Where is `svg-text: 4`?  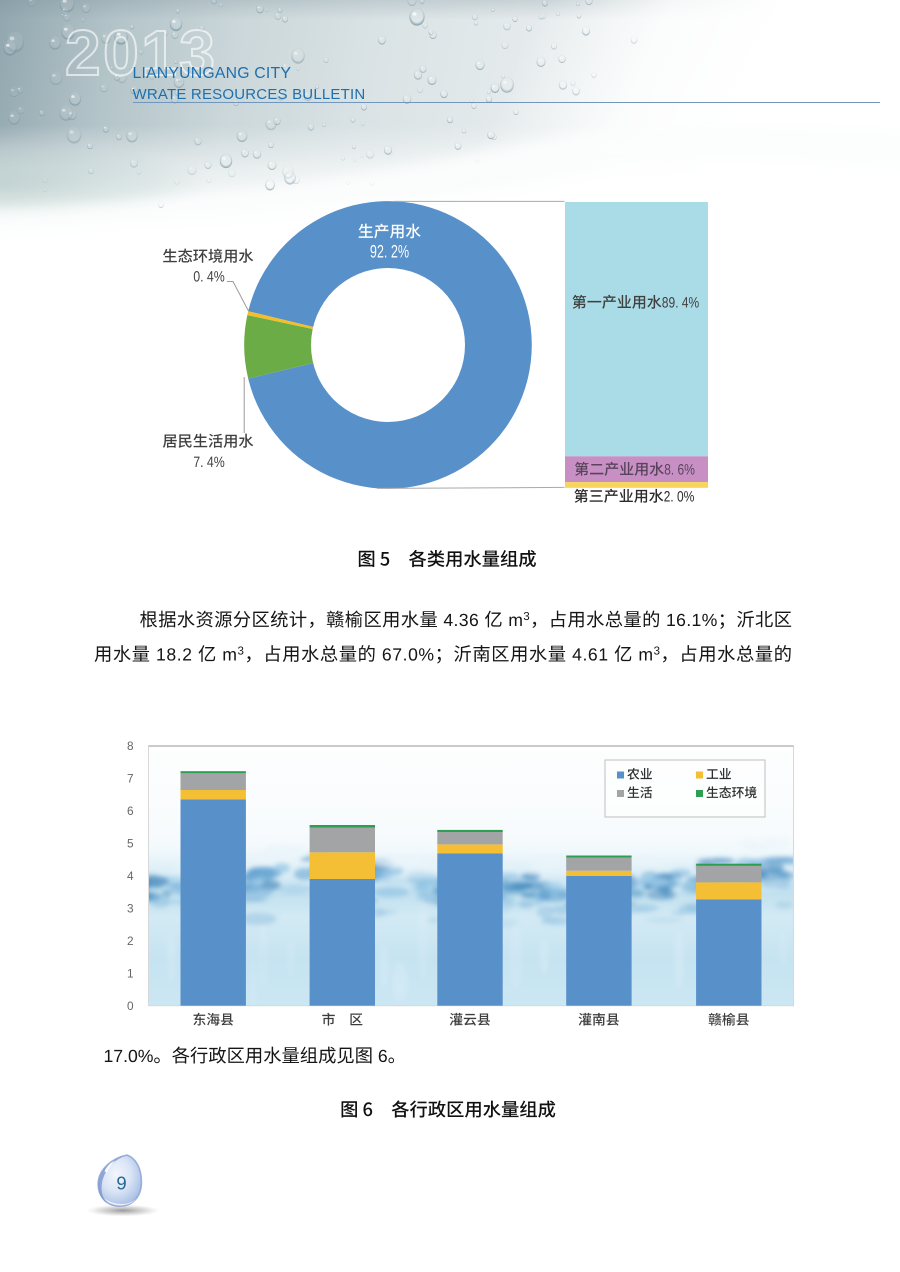 svg-text: 4 is located at coordinates (130, 876).